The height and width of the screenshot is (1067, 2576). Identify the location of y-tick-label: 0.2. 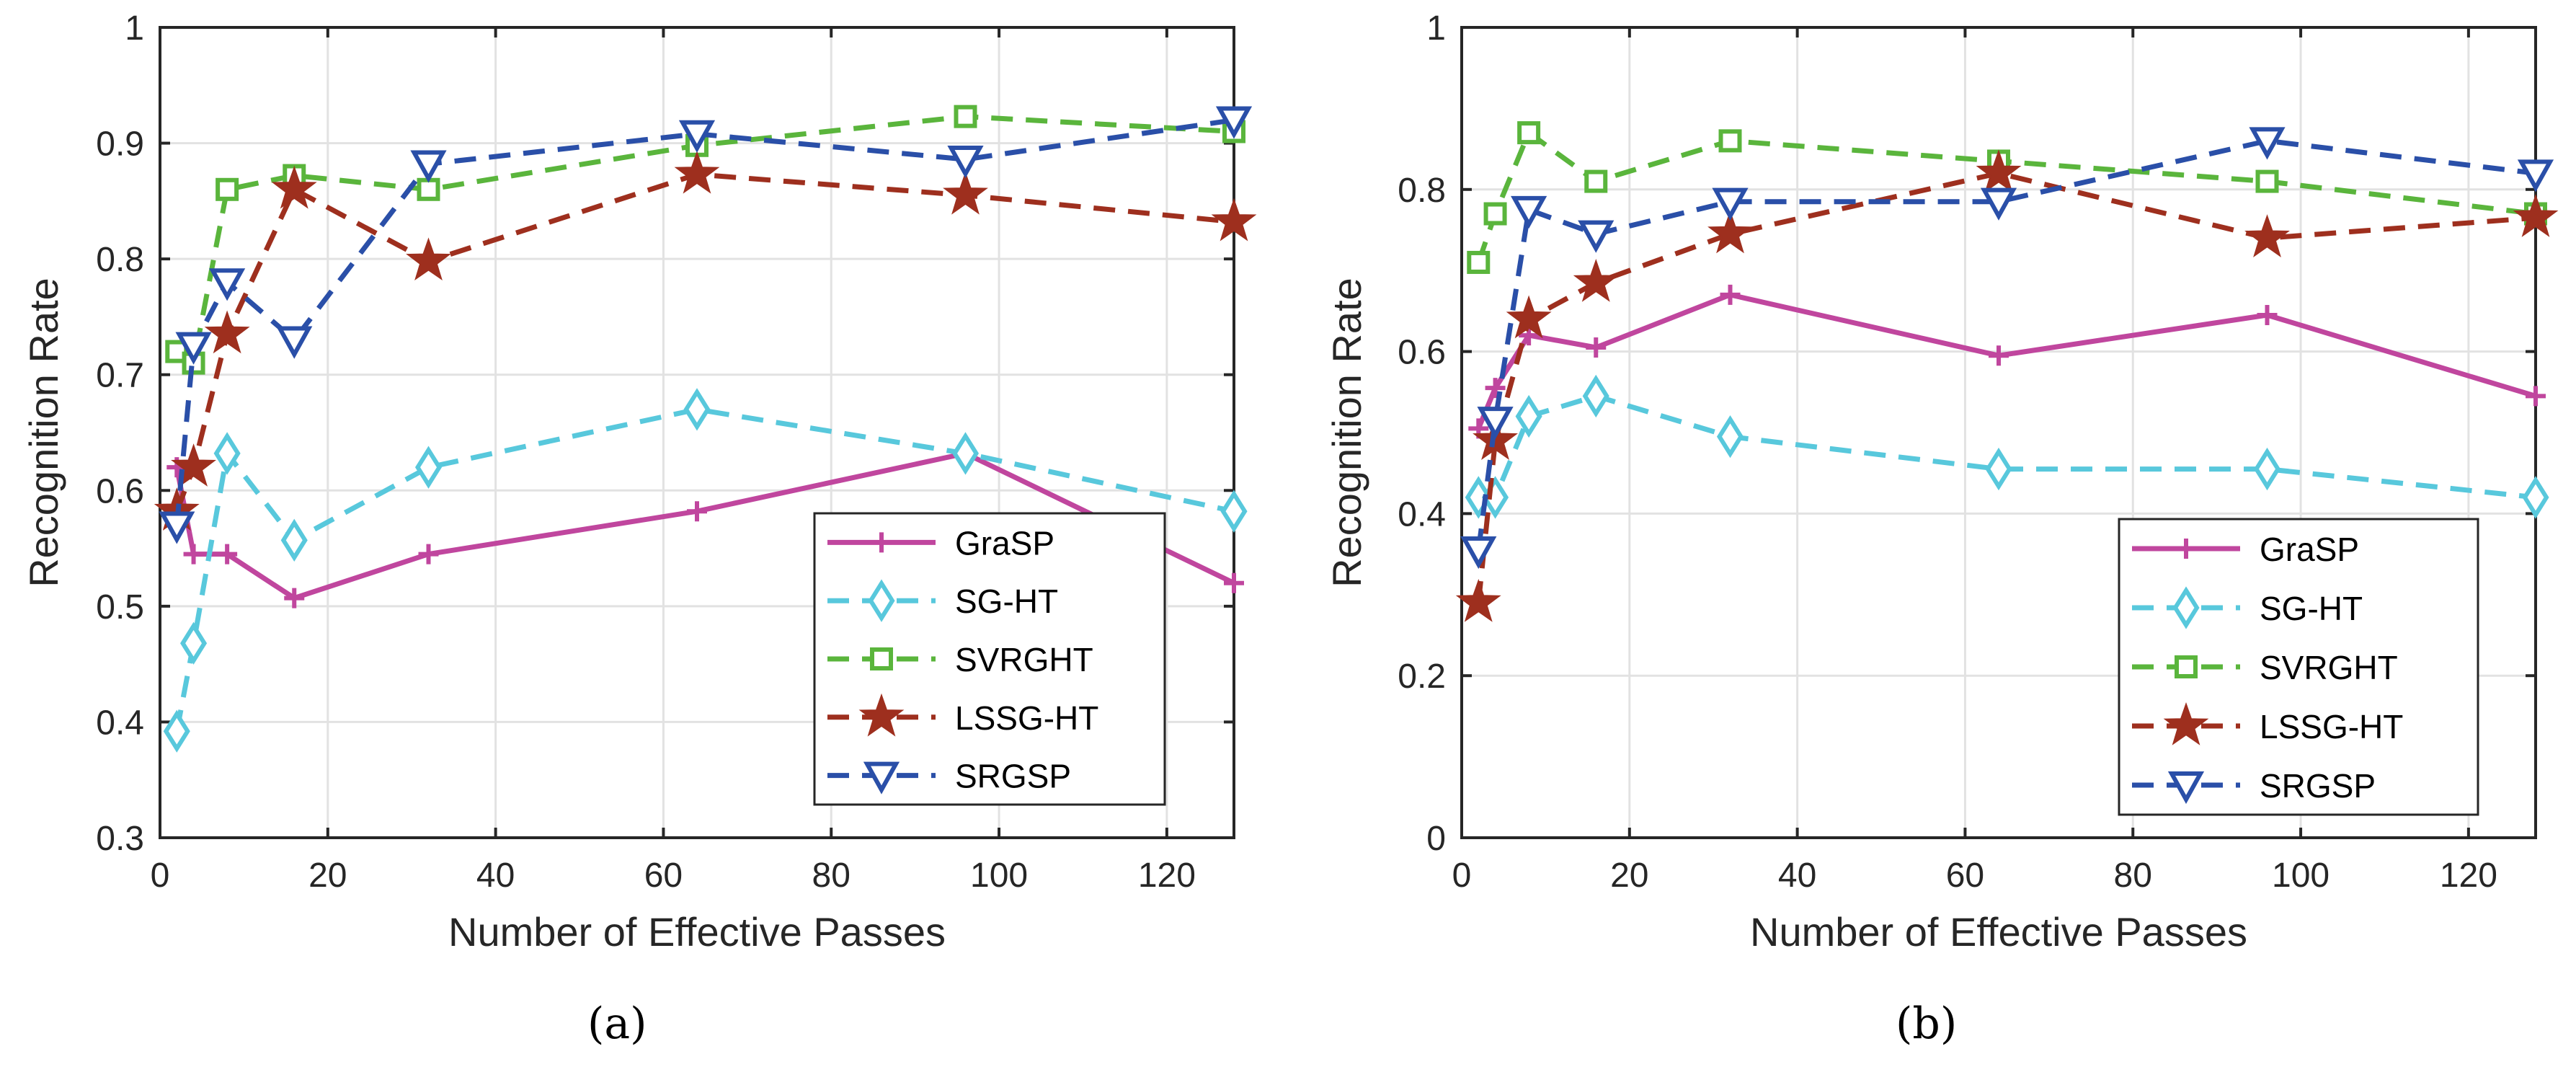
(1422, 677).